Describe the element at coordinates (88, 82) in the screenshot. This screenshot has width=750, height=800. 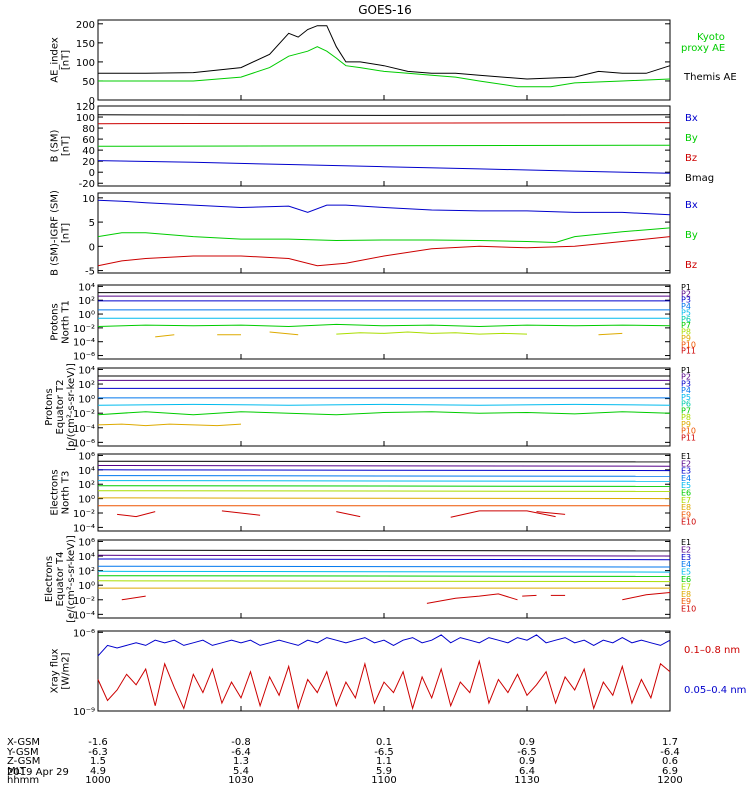
I see `y-tick-label: 50` at that location.